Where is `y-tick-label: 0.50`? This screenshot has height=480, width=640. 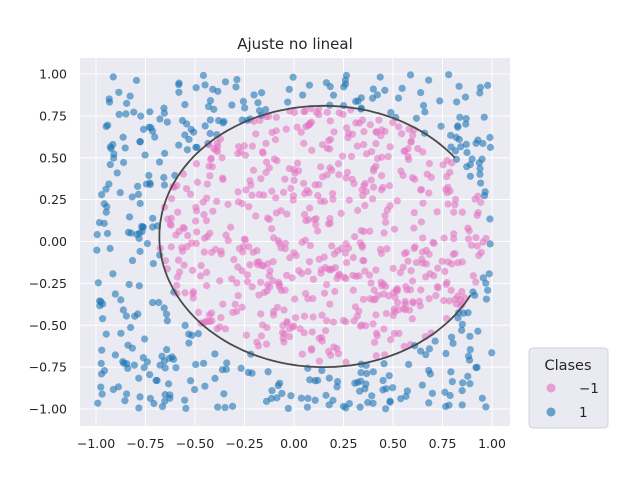 y-tick-label: 0.50 is located at coordinates (53, 157).